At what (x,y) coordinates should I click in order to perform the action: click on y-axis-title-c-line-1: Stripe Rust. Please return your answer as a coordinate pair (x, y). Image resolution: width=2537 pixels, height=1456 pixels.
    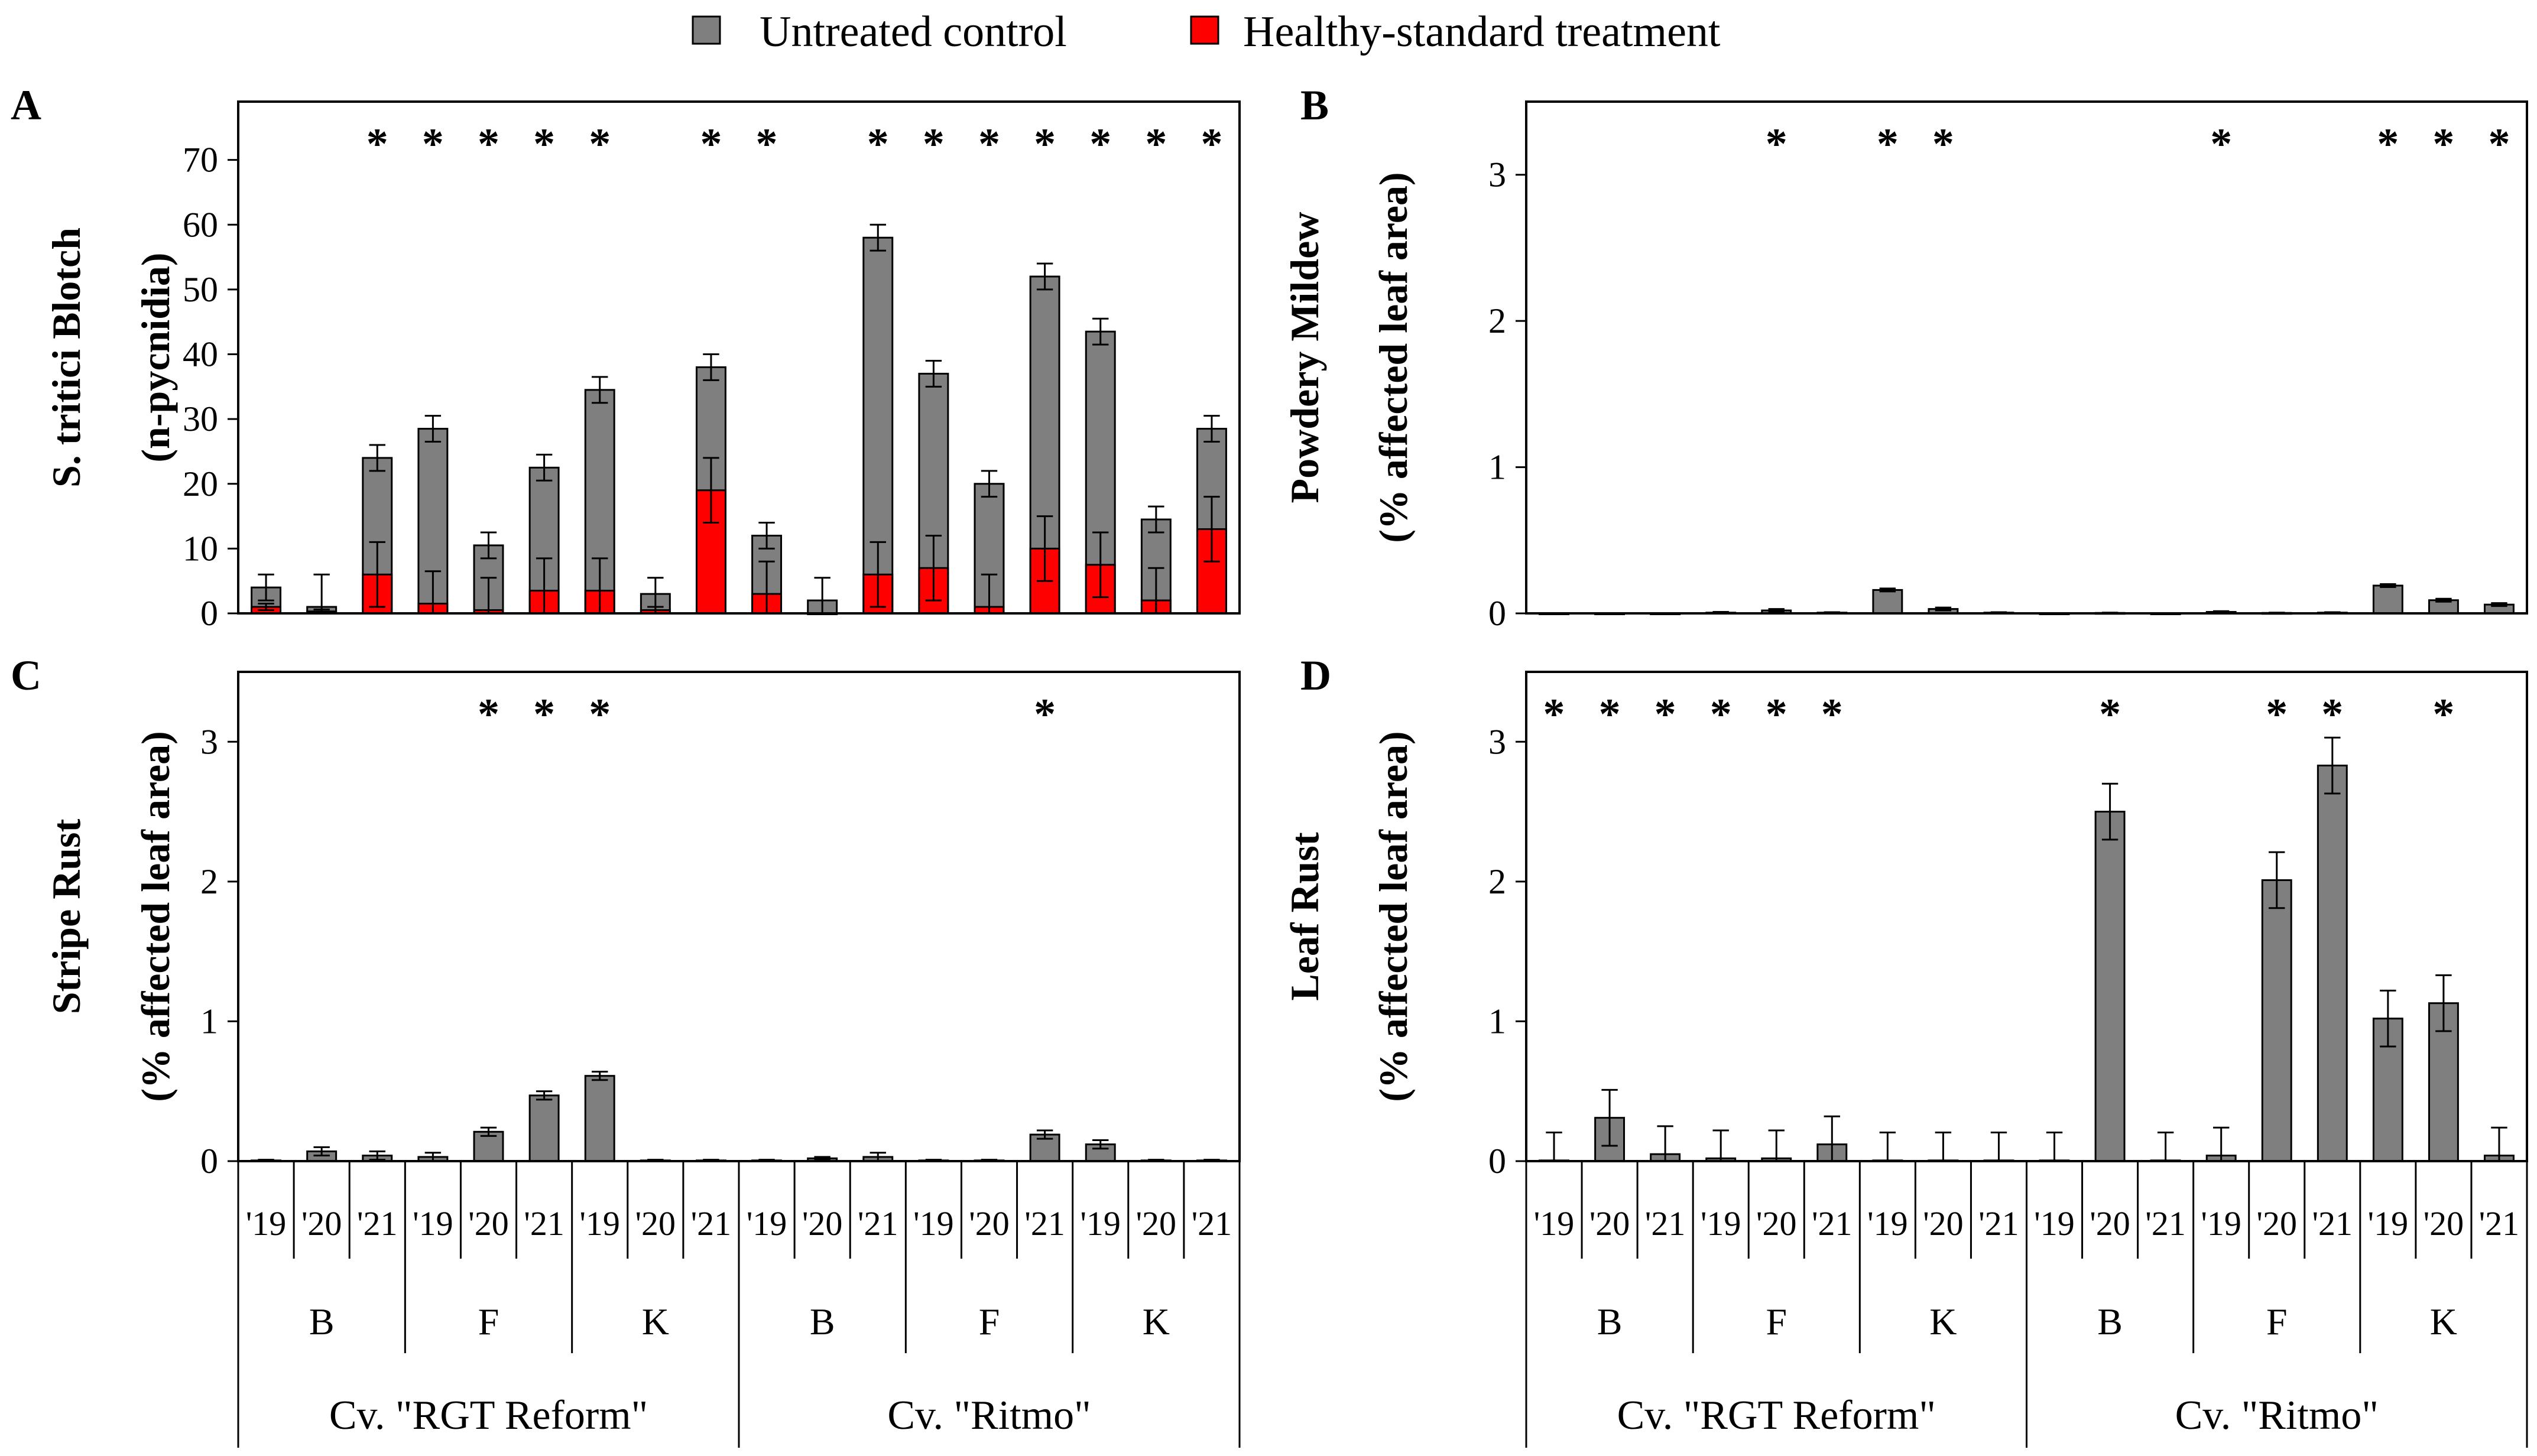
    Looking at the image, I should click on (66, 916).